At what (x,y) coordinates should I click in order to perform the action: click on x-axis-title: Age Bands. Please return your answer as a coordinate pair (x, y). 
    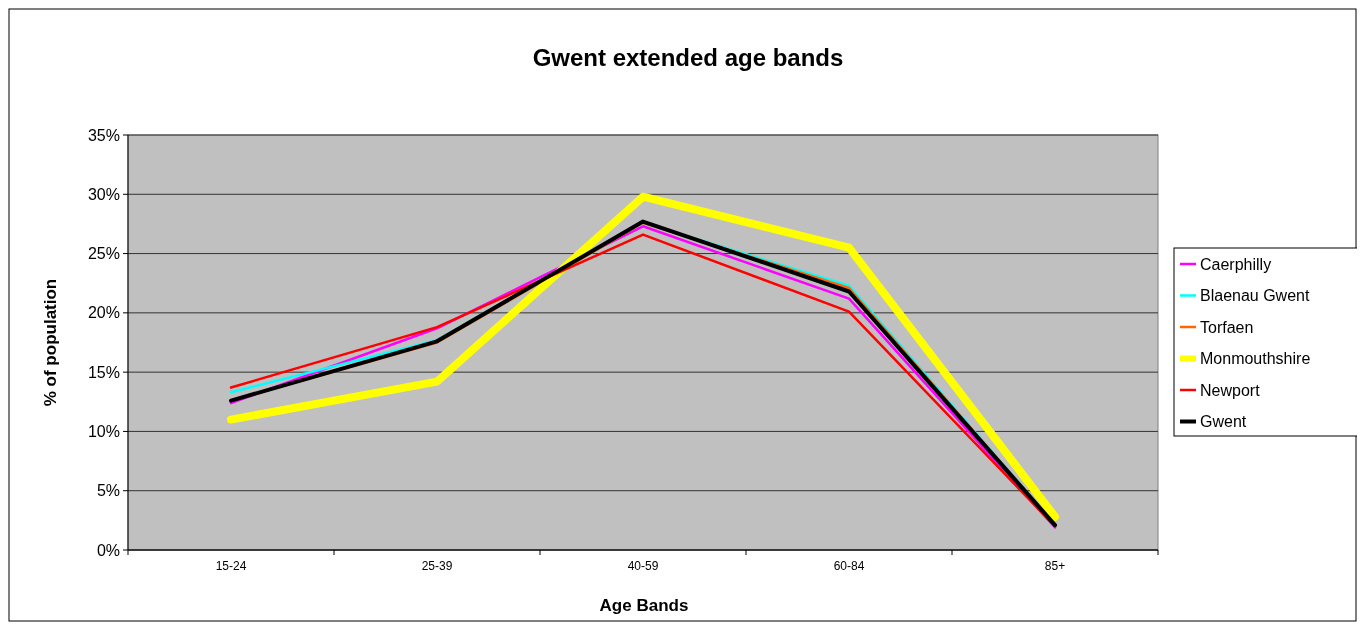
    Looking at the image, I should click on (644, 605).